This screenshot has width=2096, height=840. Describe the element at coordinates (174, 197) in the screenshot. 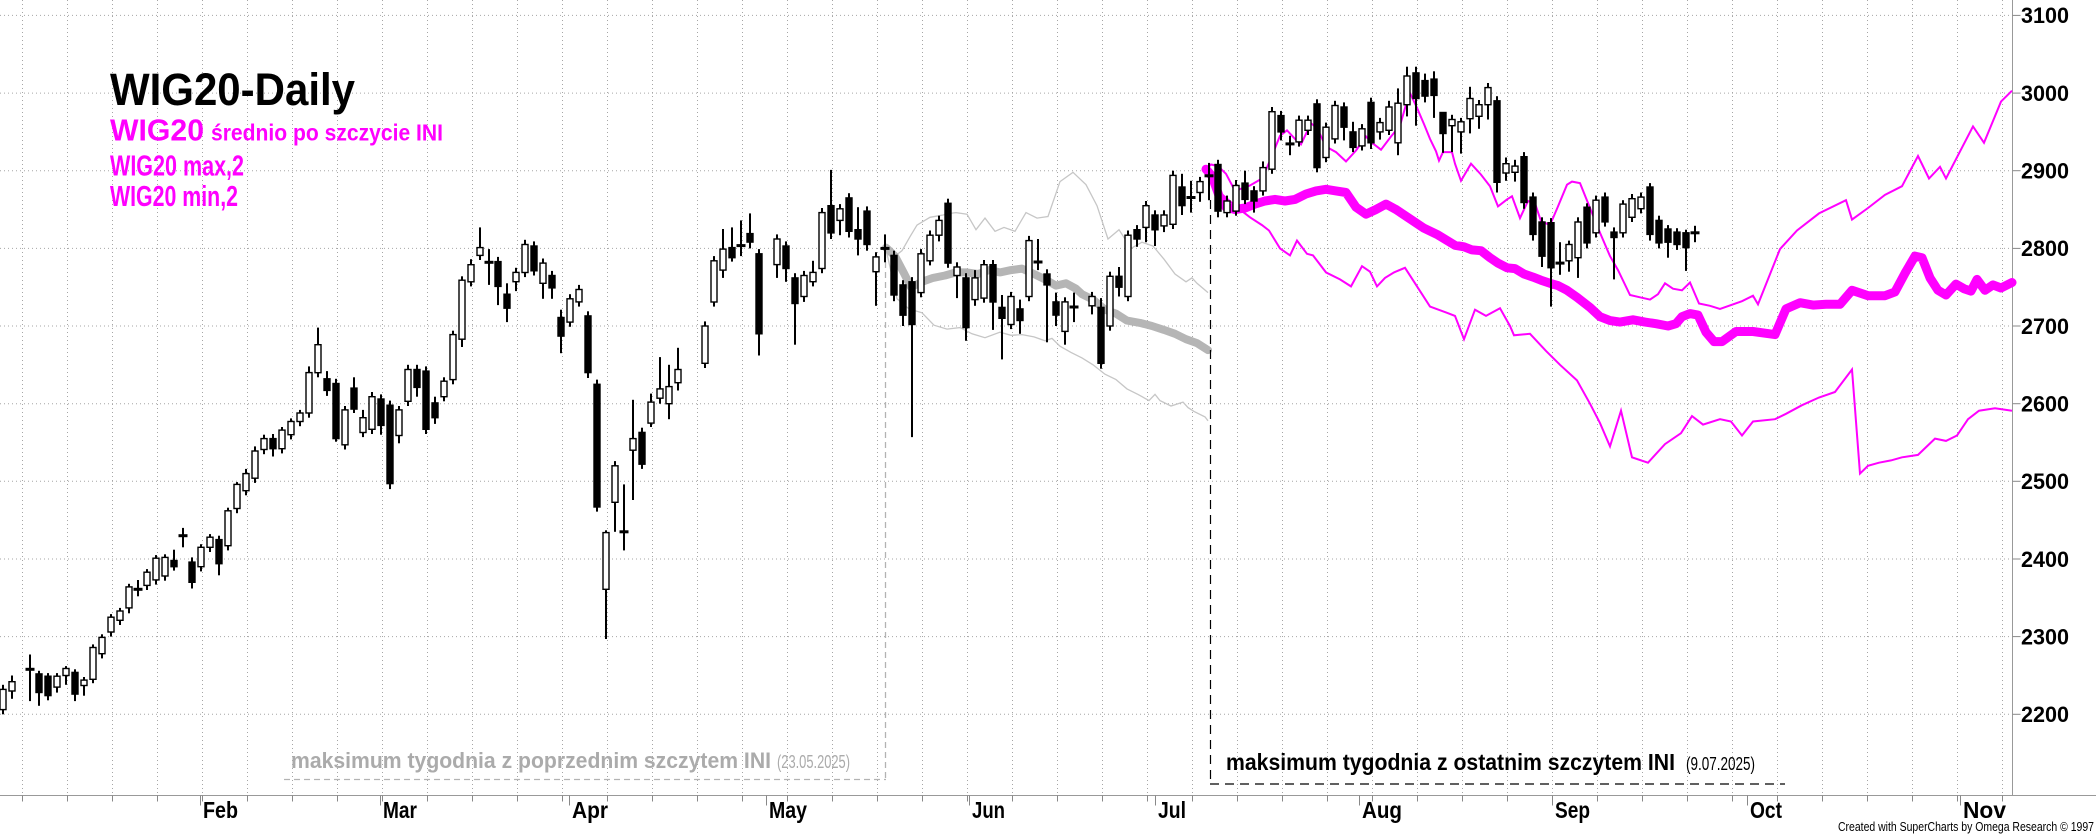

I see `svg-text: WIG20 min,2` at that location.